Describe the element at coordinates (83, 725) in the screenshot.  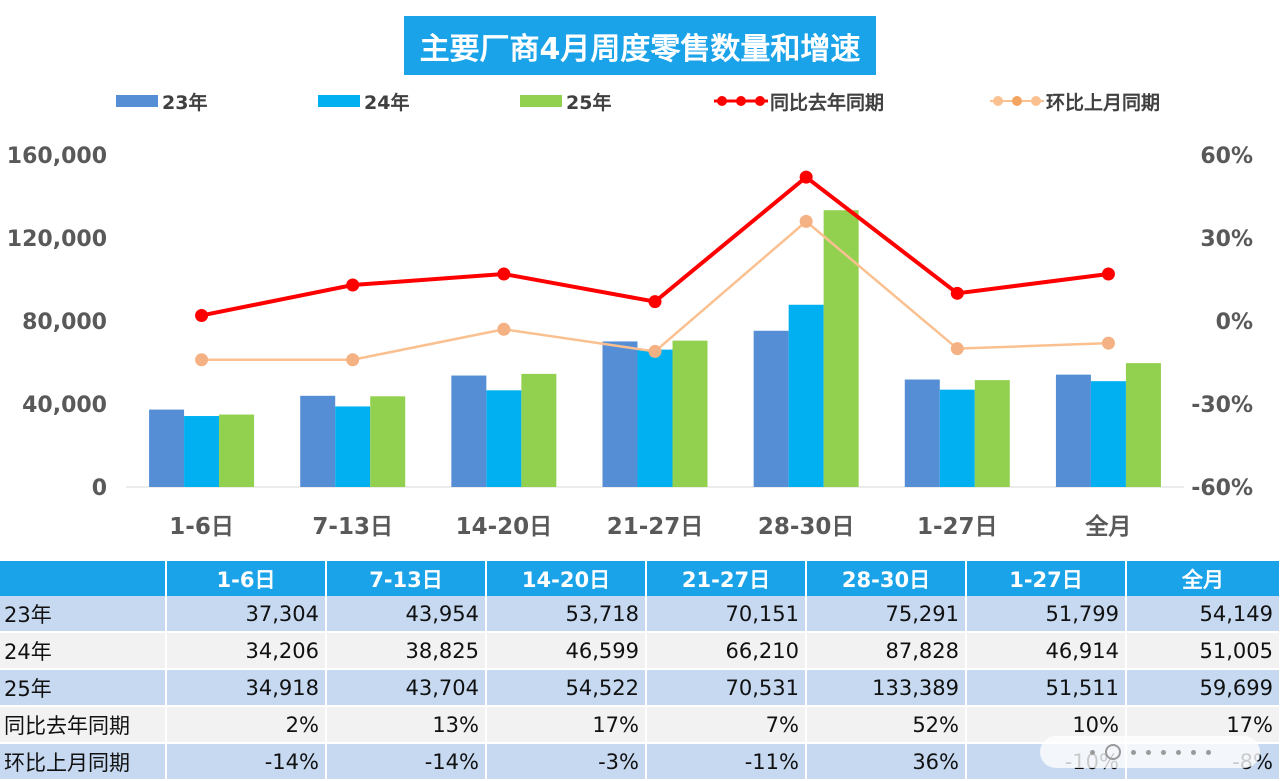
I see `row-label: 同比去年同期` at that location.